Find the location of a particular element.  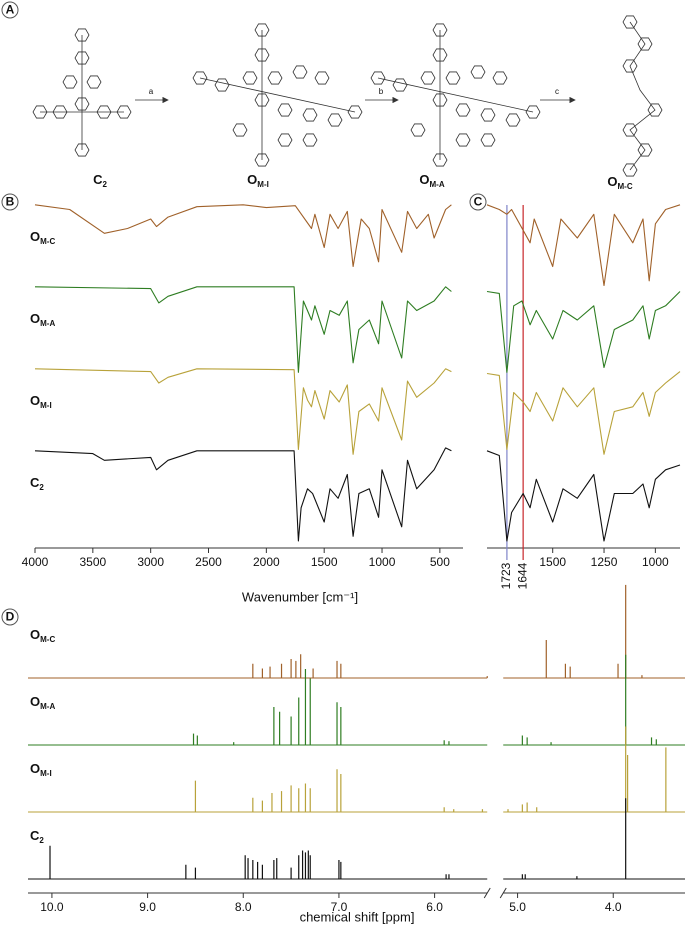

compound-label: OM-I is located at coordinates (258, 180).